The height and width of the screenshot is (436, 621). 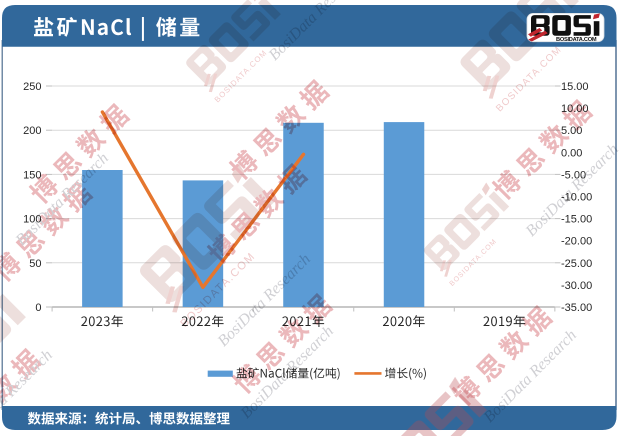 What do you see at coordinates (576, 308) in the screenshot?
I see `svg-text: -35.00` at bounding box center [576, 308].